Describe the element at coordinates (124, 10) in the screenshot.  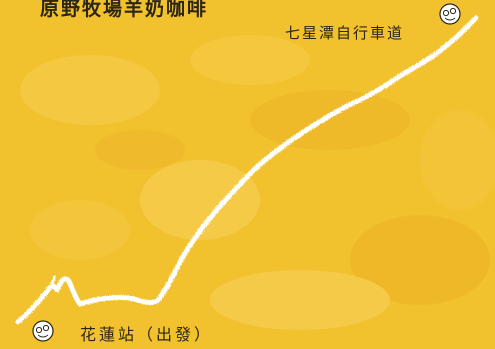
I see `cafe-label: 原野牧場羊奶咖啡` at that location.